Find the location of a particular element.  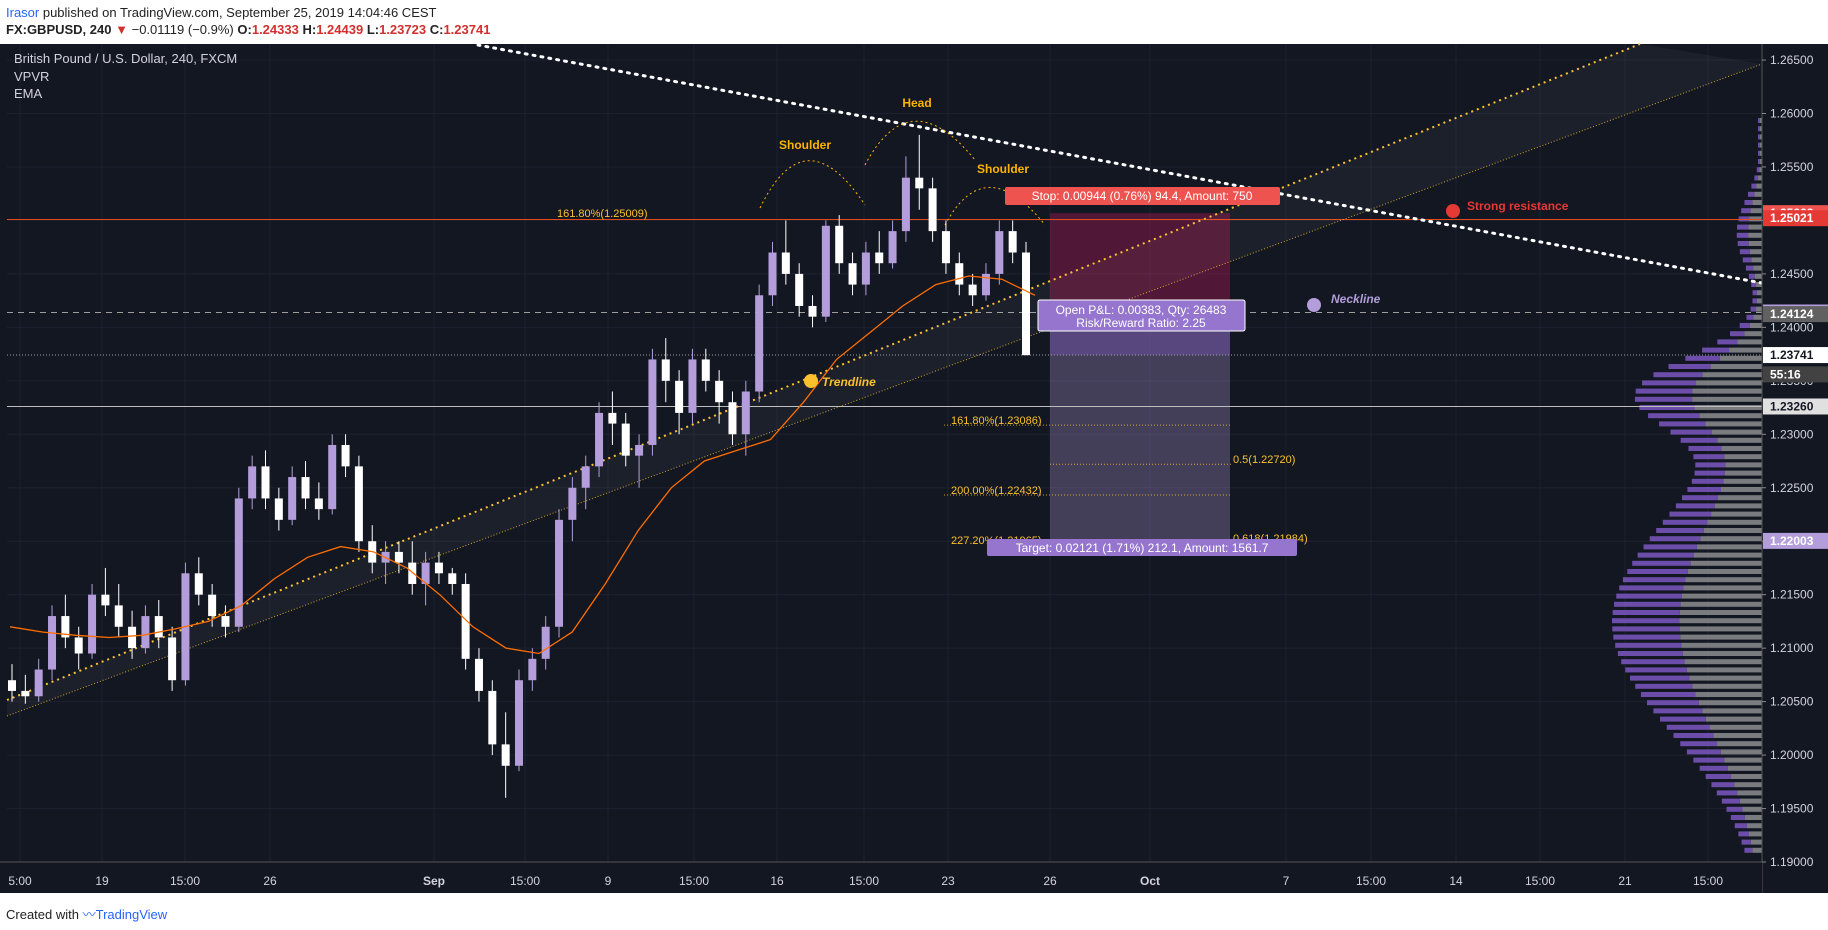

time-axis-bg is located at coordinates (881, 877).